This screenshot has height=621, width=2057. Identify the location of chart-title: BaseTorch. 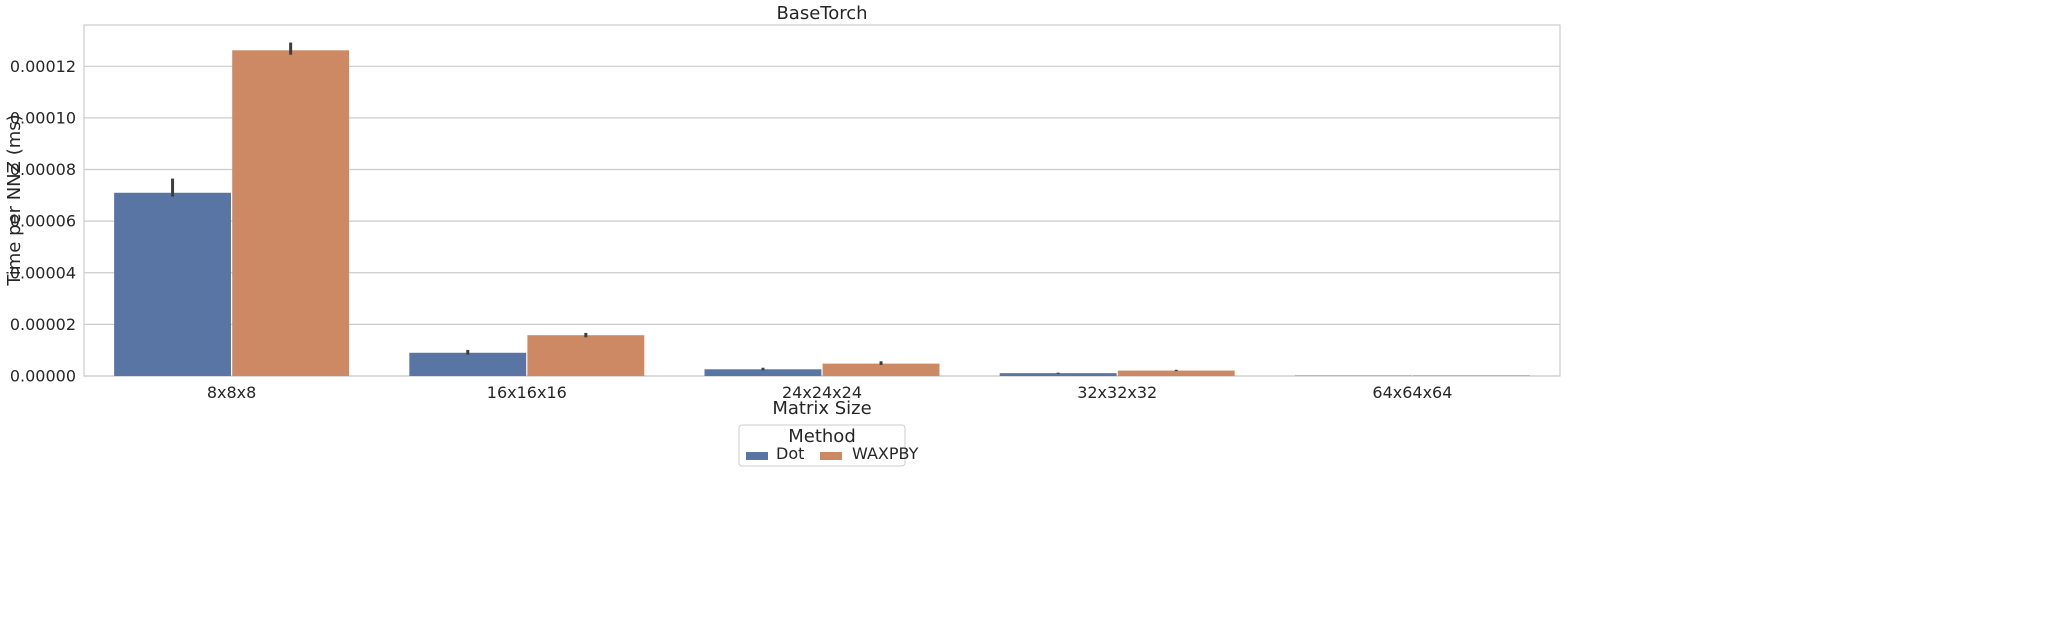
(821, 13).